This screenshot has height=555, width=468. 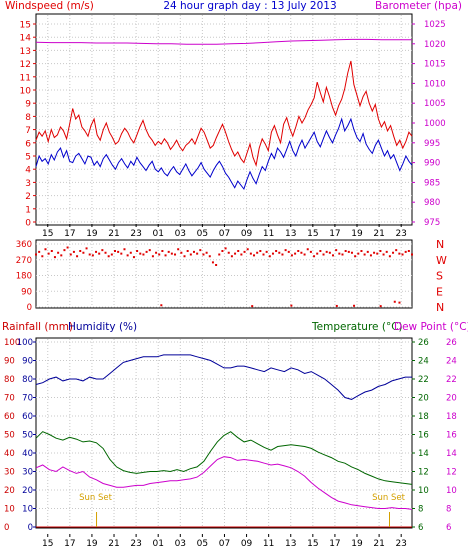 I want to click on temperature-tick-labels: 6 8 10 12 14 16 18 20 22 24 26, so click(x=420, y=435).